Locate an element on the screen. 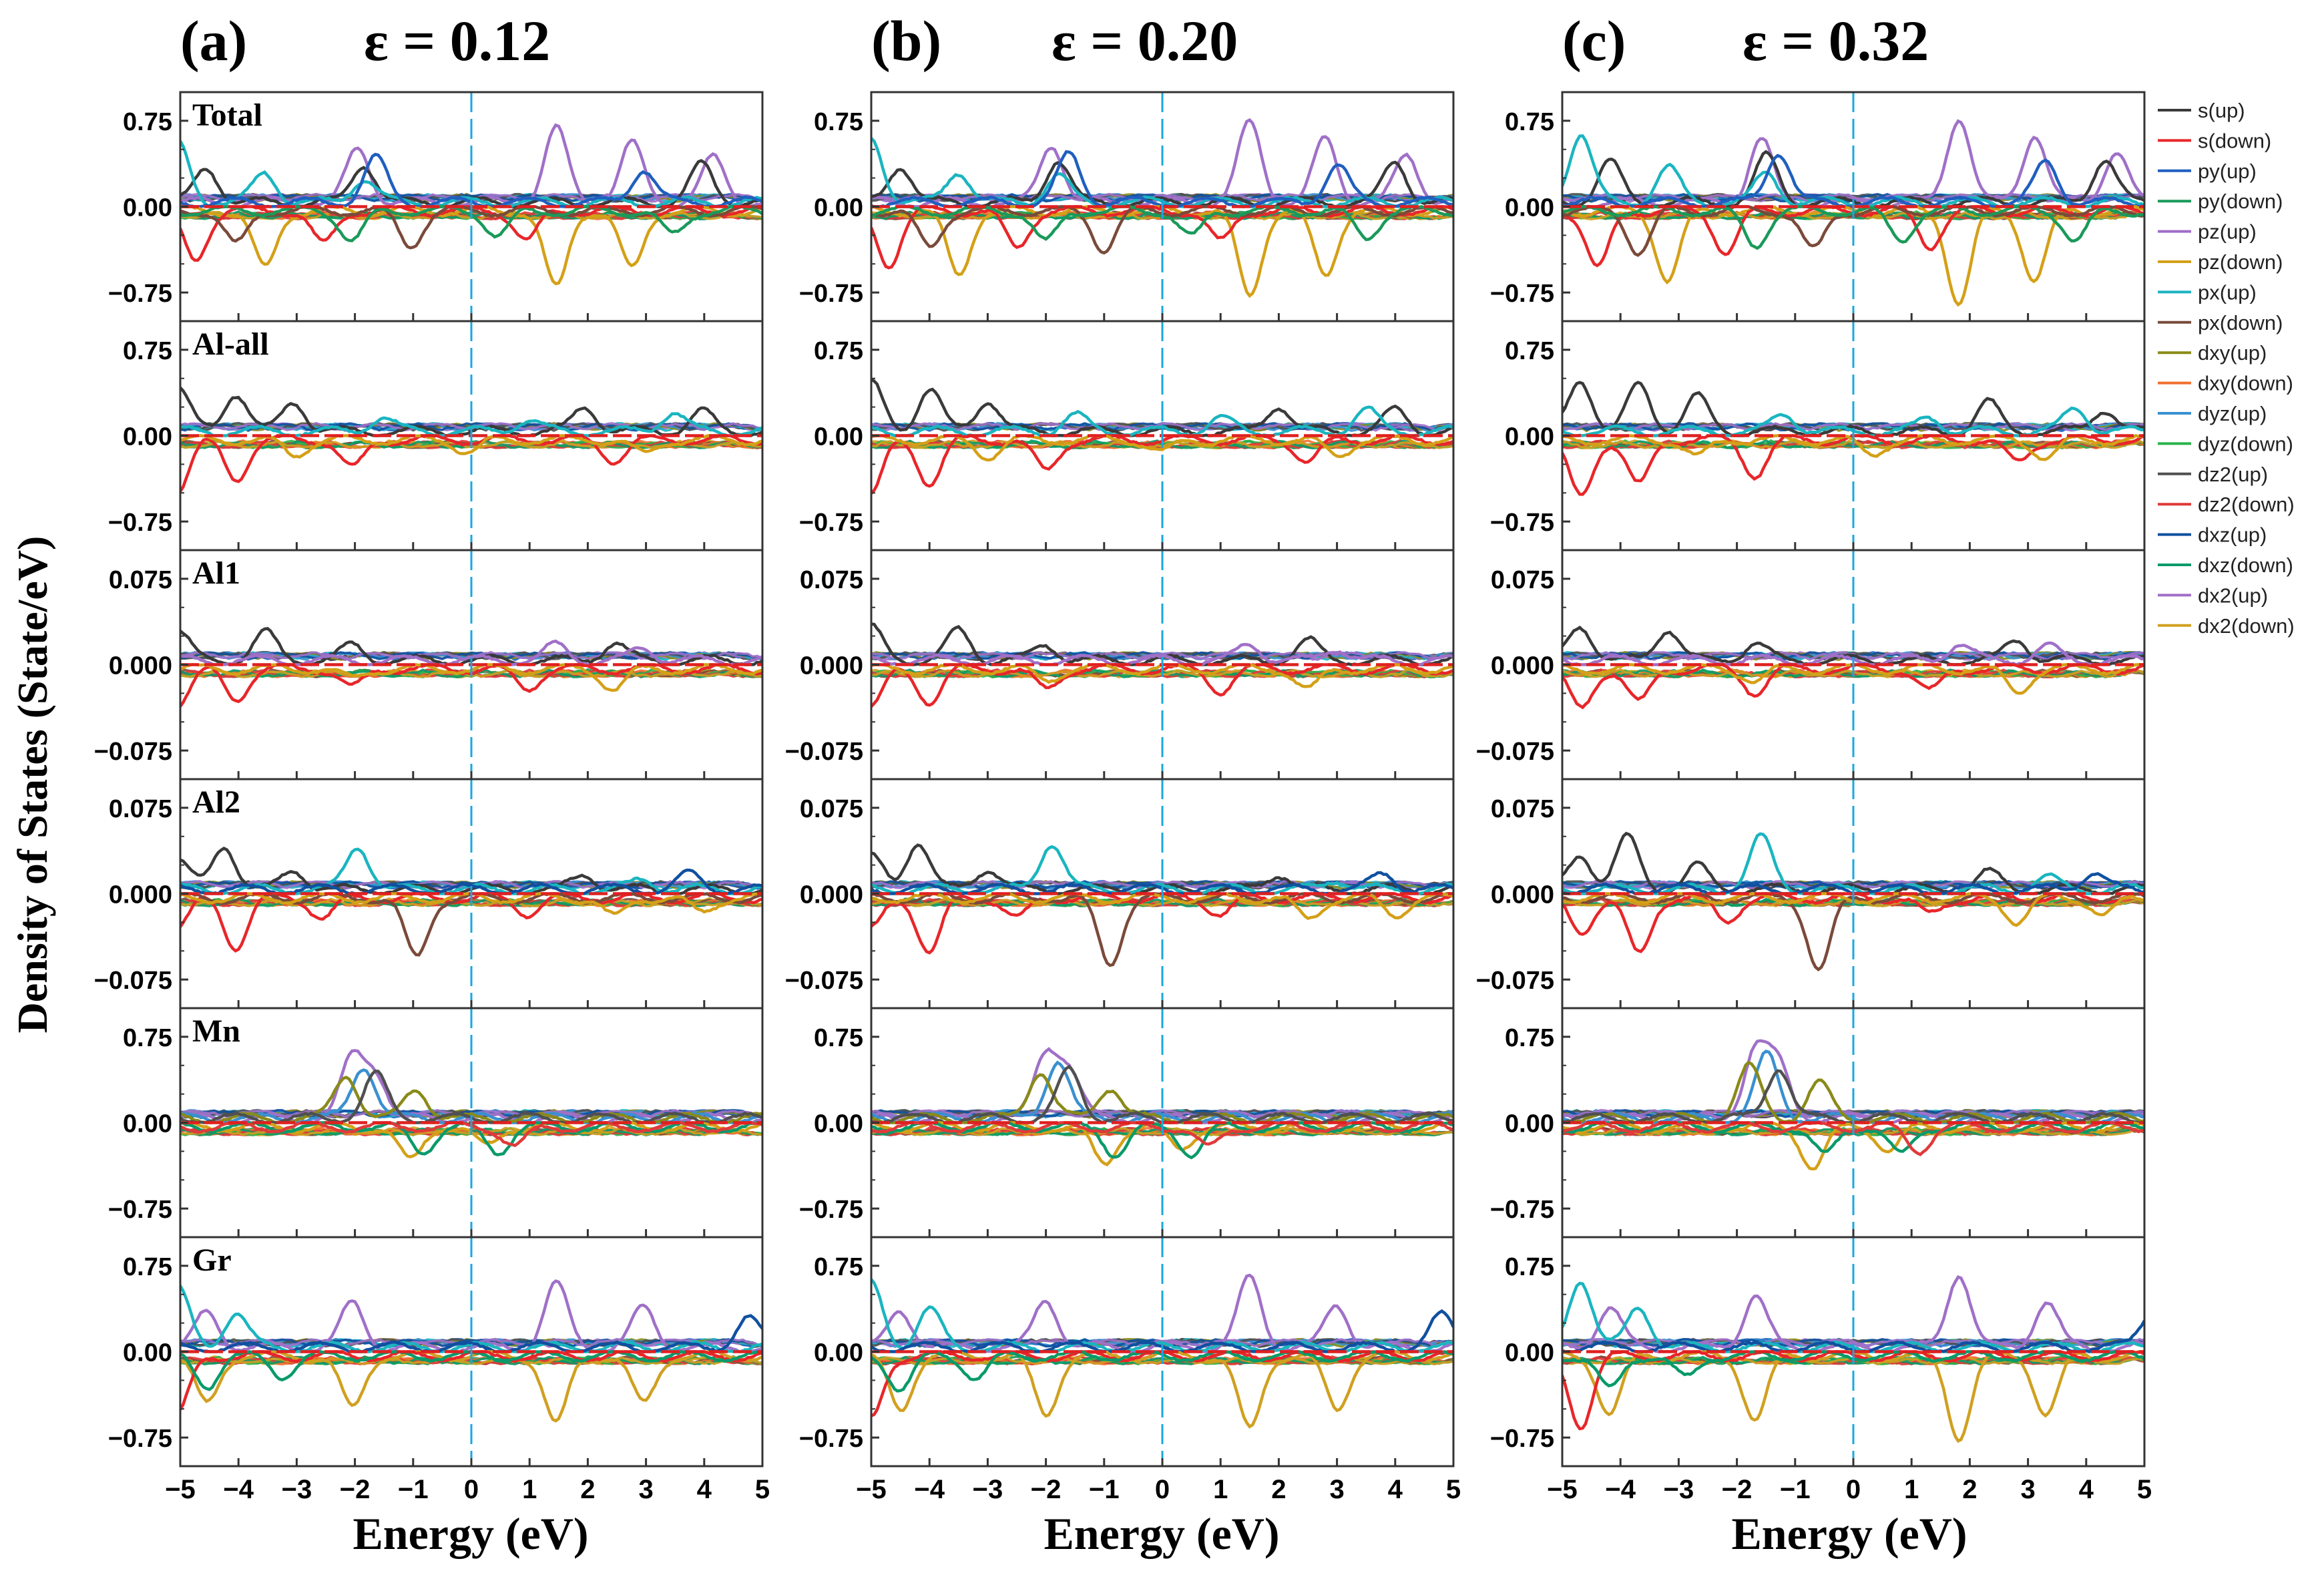 This screenshot has height=1571, width=2324. legend-label: pz(down) is located at coordinates (2240, 262).